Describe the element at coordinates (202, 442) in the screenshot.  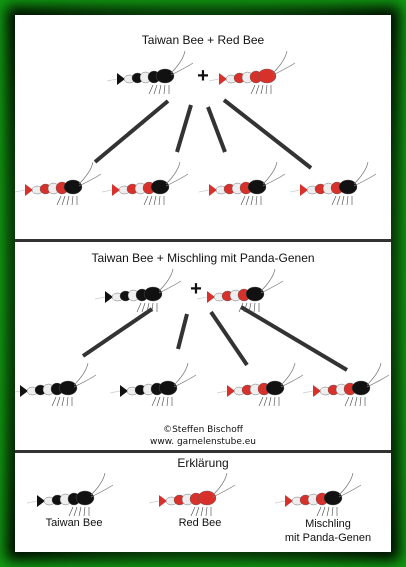
I see `credit-website: www. garnelenstube.eu` at that location.